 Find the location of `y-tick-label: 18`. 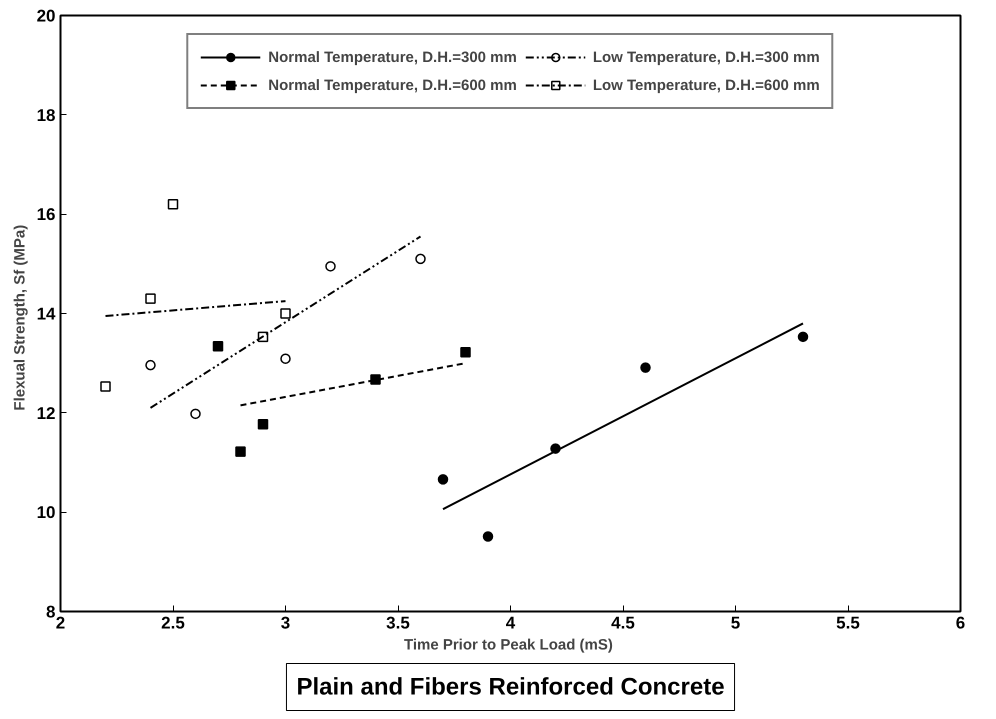

y-tick-label: 18 is located at coordinates (46, 115).